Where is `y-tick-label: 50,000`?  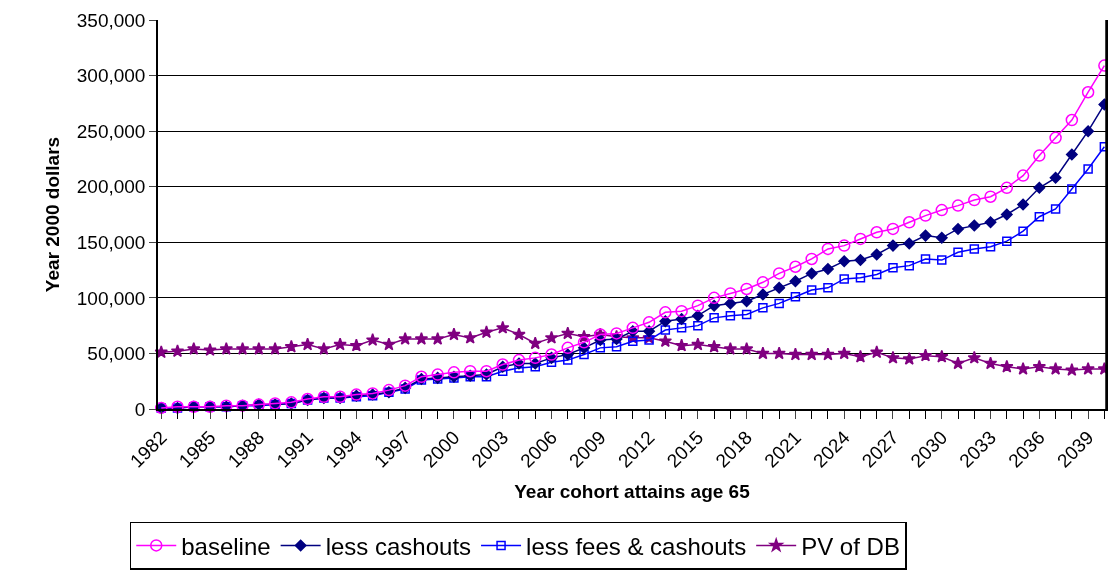
y-tick-label: 50,000 is located at coordinates (116, 354).